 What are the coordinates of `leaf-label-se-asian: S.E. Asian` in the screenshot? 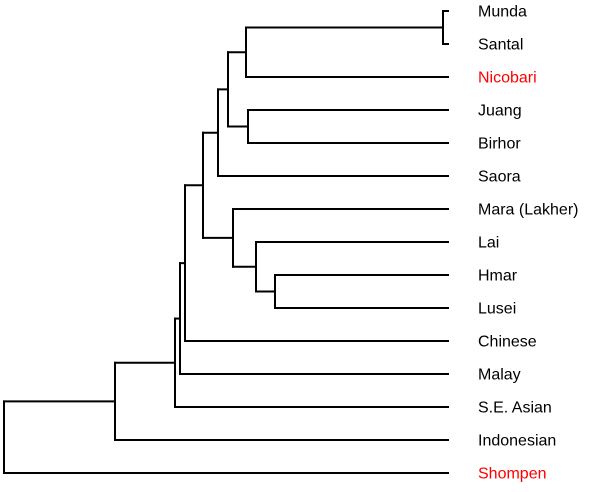 It's located at (515, 408).